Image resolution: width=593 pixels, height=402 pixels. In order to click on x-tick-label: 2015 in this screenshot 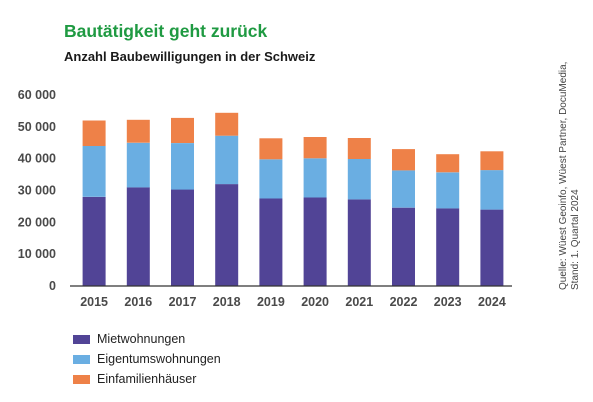, I will do `click(94, 302)`.